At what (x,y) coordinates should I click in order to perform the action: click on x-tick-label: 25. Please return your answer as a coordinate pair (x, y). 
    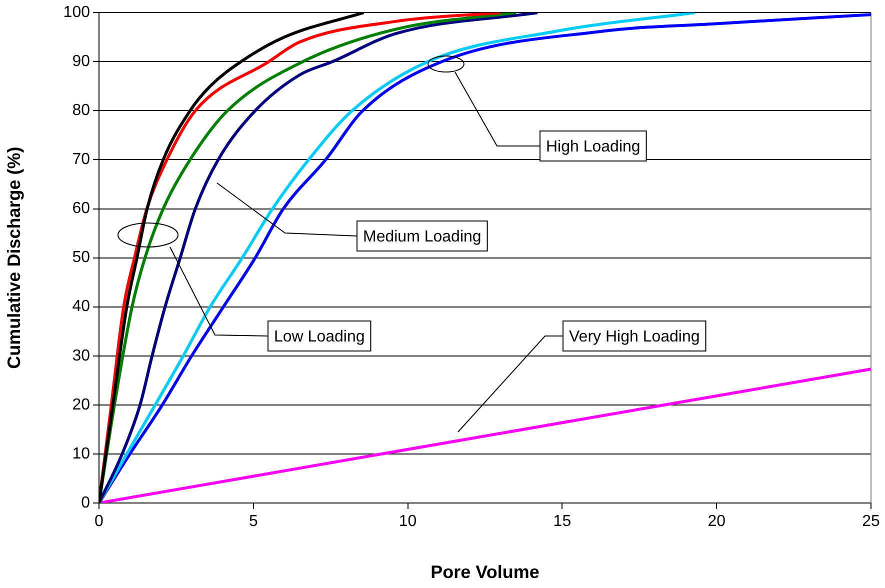
    Looking at the image, I should click on (871, 521).